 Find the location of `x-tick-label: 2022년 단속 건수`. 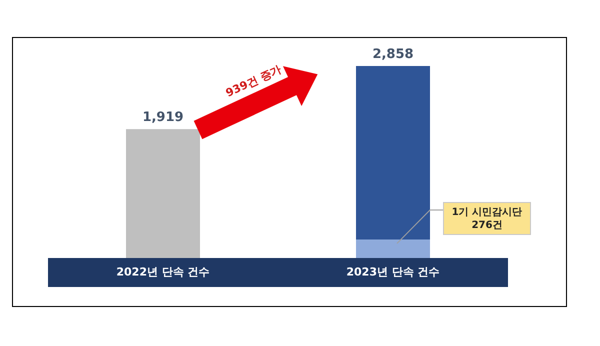

x-tick-label: 2022년 단속 건수 is located at coordinates (163, 272).